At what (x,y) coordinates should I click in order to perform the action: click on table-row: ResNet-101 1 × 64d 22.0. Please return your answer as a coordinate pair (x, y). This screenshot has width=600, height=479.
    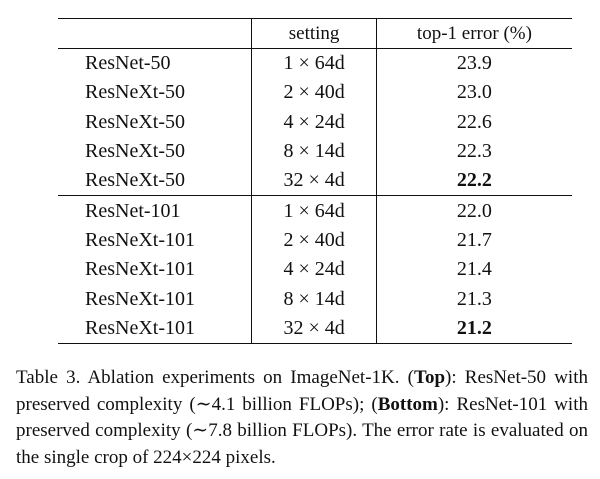
    Looking at the image, I should click on (315, 210).